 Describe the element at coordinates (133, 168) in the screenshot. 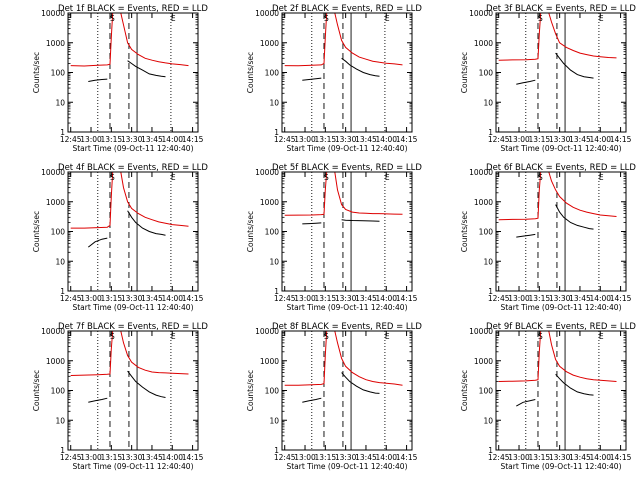

I see `chart-title: Det 4f BLACK = Events, RED = LLD` at that location.